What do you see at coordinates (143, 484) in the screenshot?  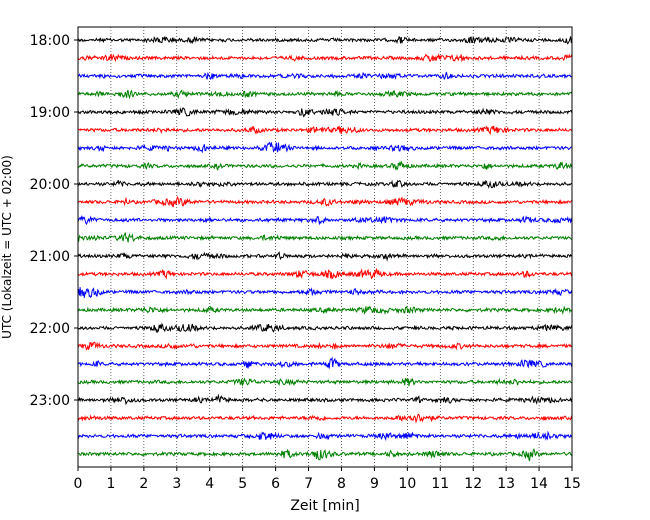 I see `x-tick-label: 2` at bounding box center [143, 484].